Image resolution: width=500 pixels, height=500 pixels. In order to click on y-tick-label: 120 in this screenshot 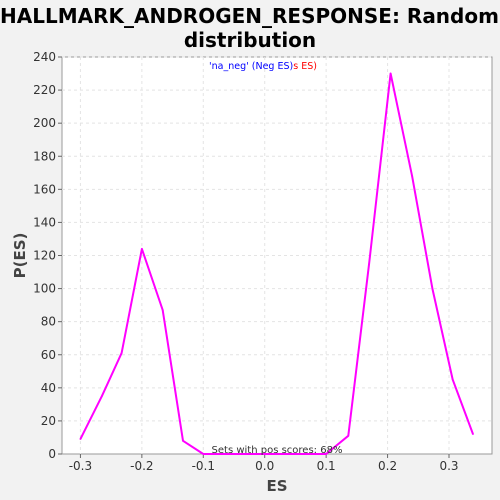, I will do `click(44, 256)`.